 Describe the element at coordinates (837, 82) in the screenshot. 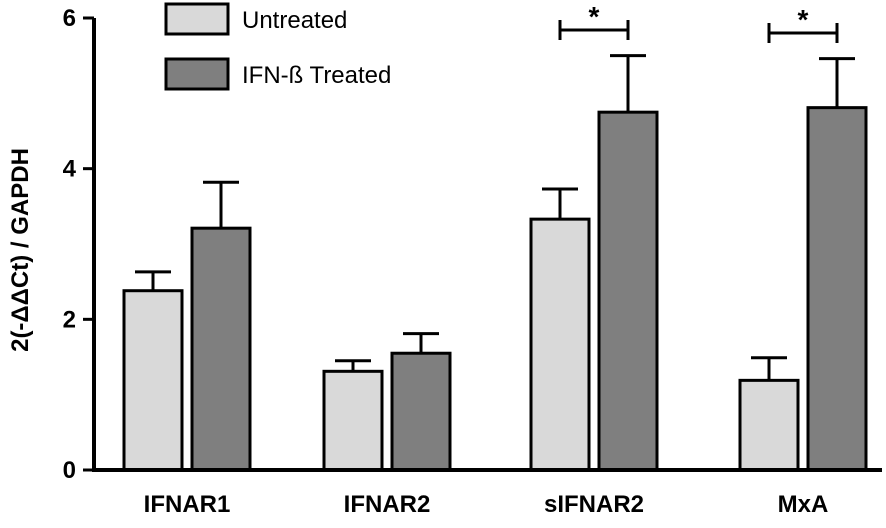

I see `error-bar-mxa-ifn-treated` at that location.